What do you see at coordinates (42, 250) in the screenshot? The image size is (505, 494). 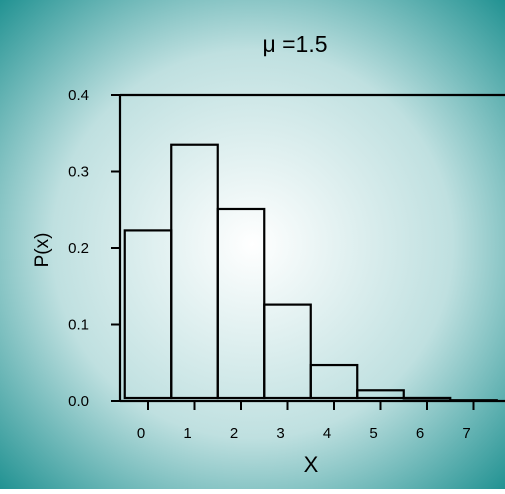 I see `y-axis-label: P(x)` at bounding box center [42, 250].